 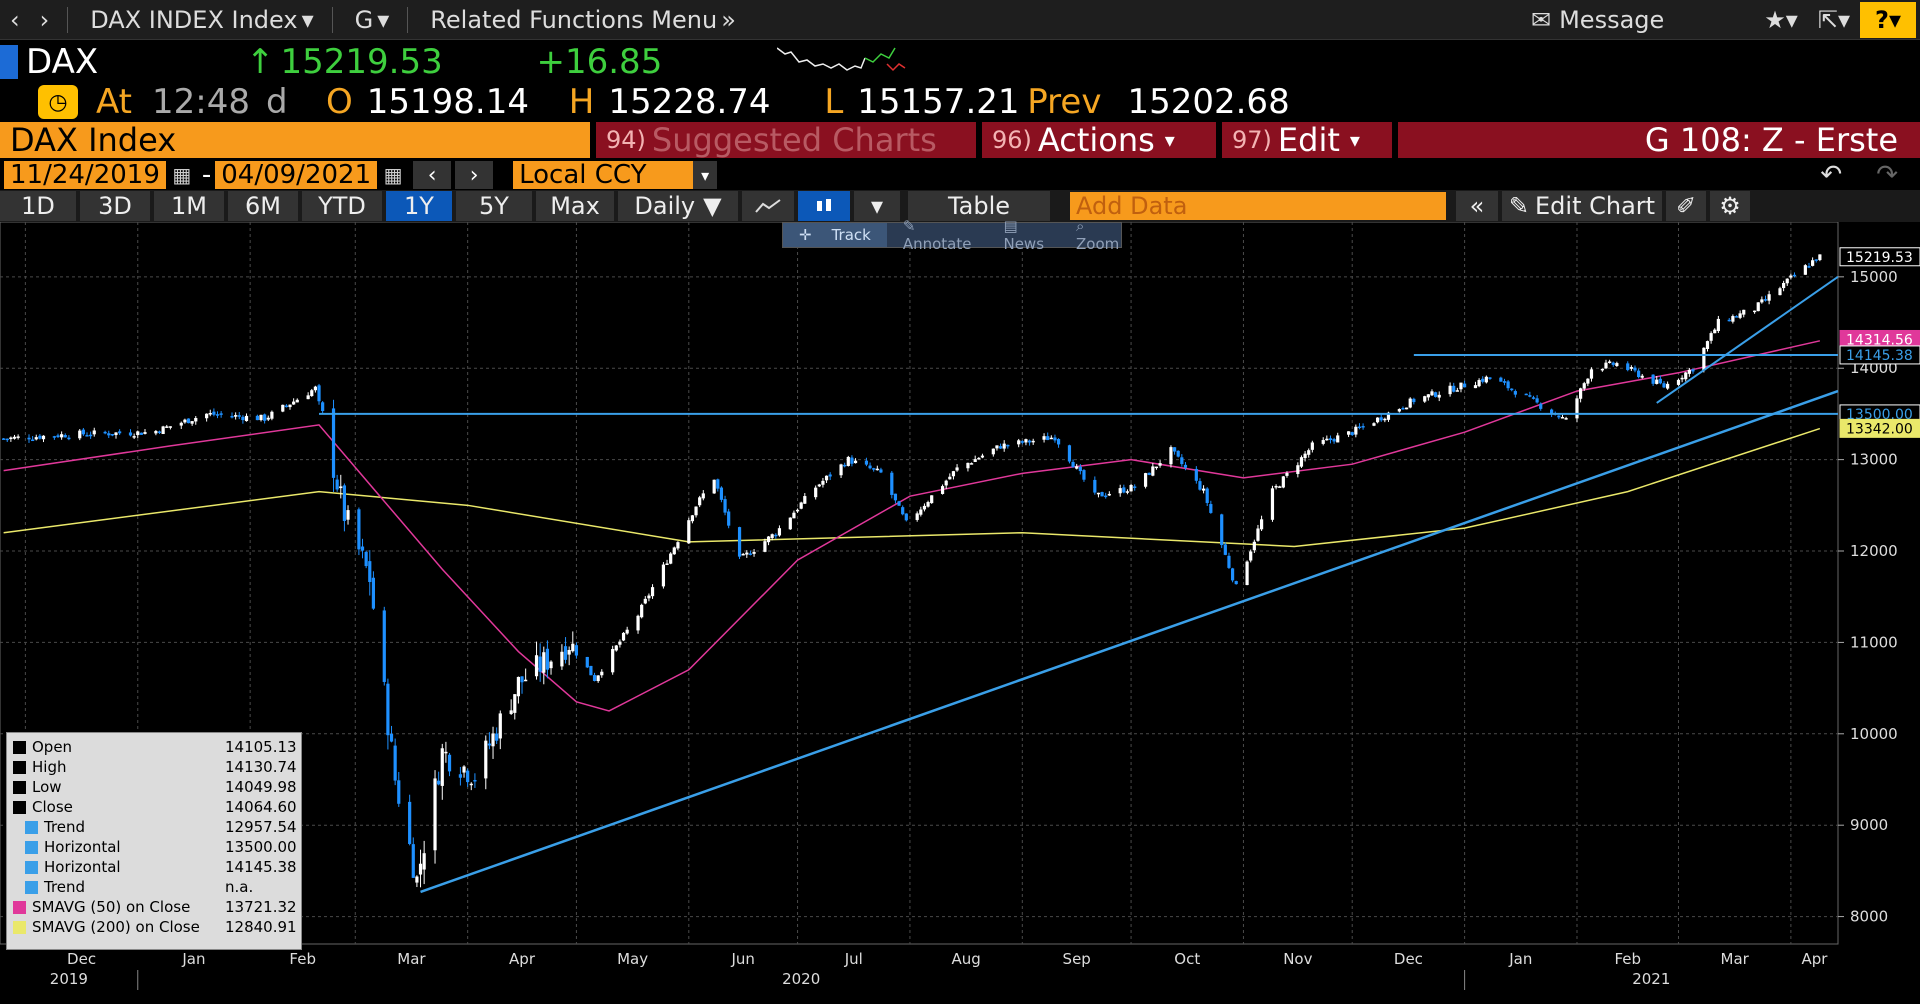 I want to click on legend-row: Horizontal 13500.00, so click(x=155, y=847).